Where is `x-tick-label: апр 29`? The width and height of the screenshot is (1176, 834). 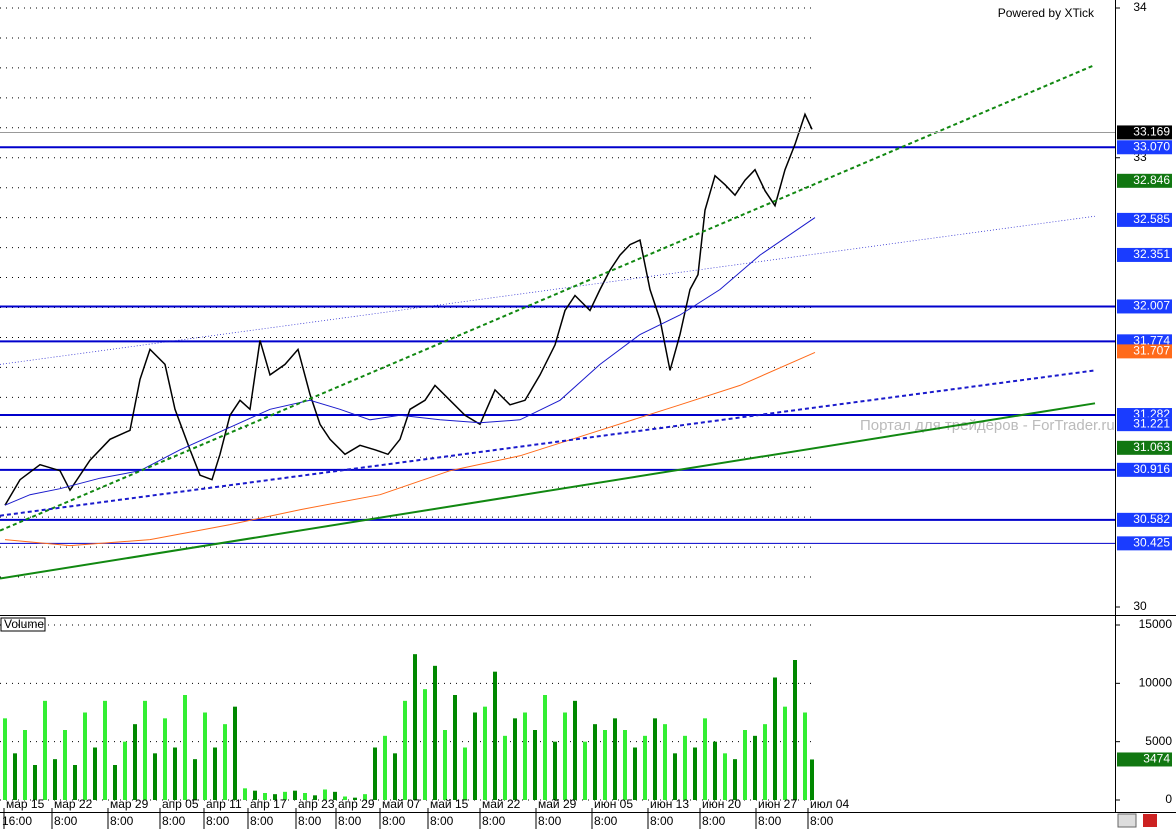 x-tick-label: апр 29 is located at coordinates (356, 804).